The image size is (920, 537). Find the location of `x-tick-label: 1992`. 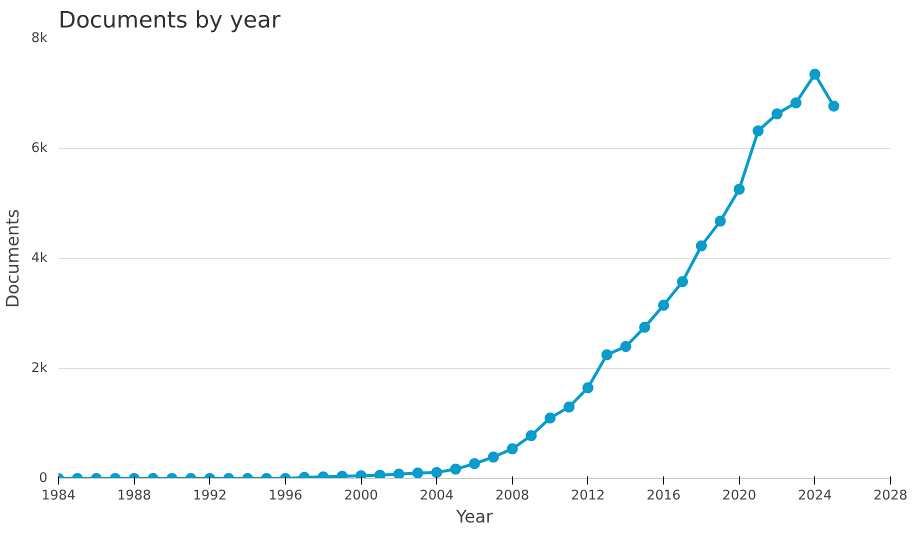

x-tick-label: 1992 is located at coordinates (209, 496).